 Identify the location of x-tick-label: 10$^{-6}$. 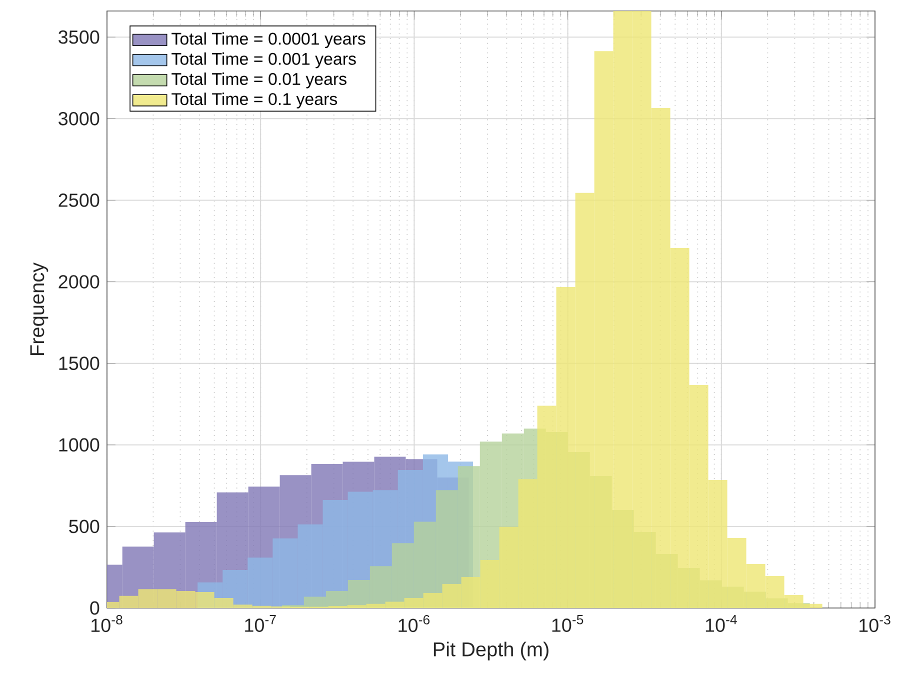
(414, 623).